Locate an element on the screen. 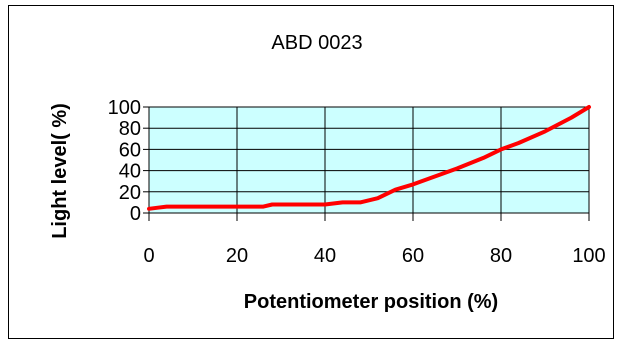 This screenshot has width=621, height=342. chart-title: ABD 0023 is located at coordinates (316, 43).